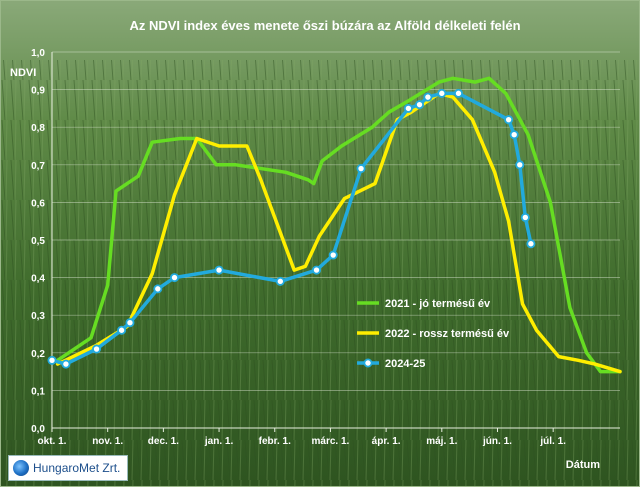 Image resolution: width=640 pixels, height=487 pixels. Describe the element at coordinates (38, 128) in the screenshot. I see `y-tick-label: 0,8` at that location.